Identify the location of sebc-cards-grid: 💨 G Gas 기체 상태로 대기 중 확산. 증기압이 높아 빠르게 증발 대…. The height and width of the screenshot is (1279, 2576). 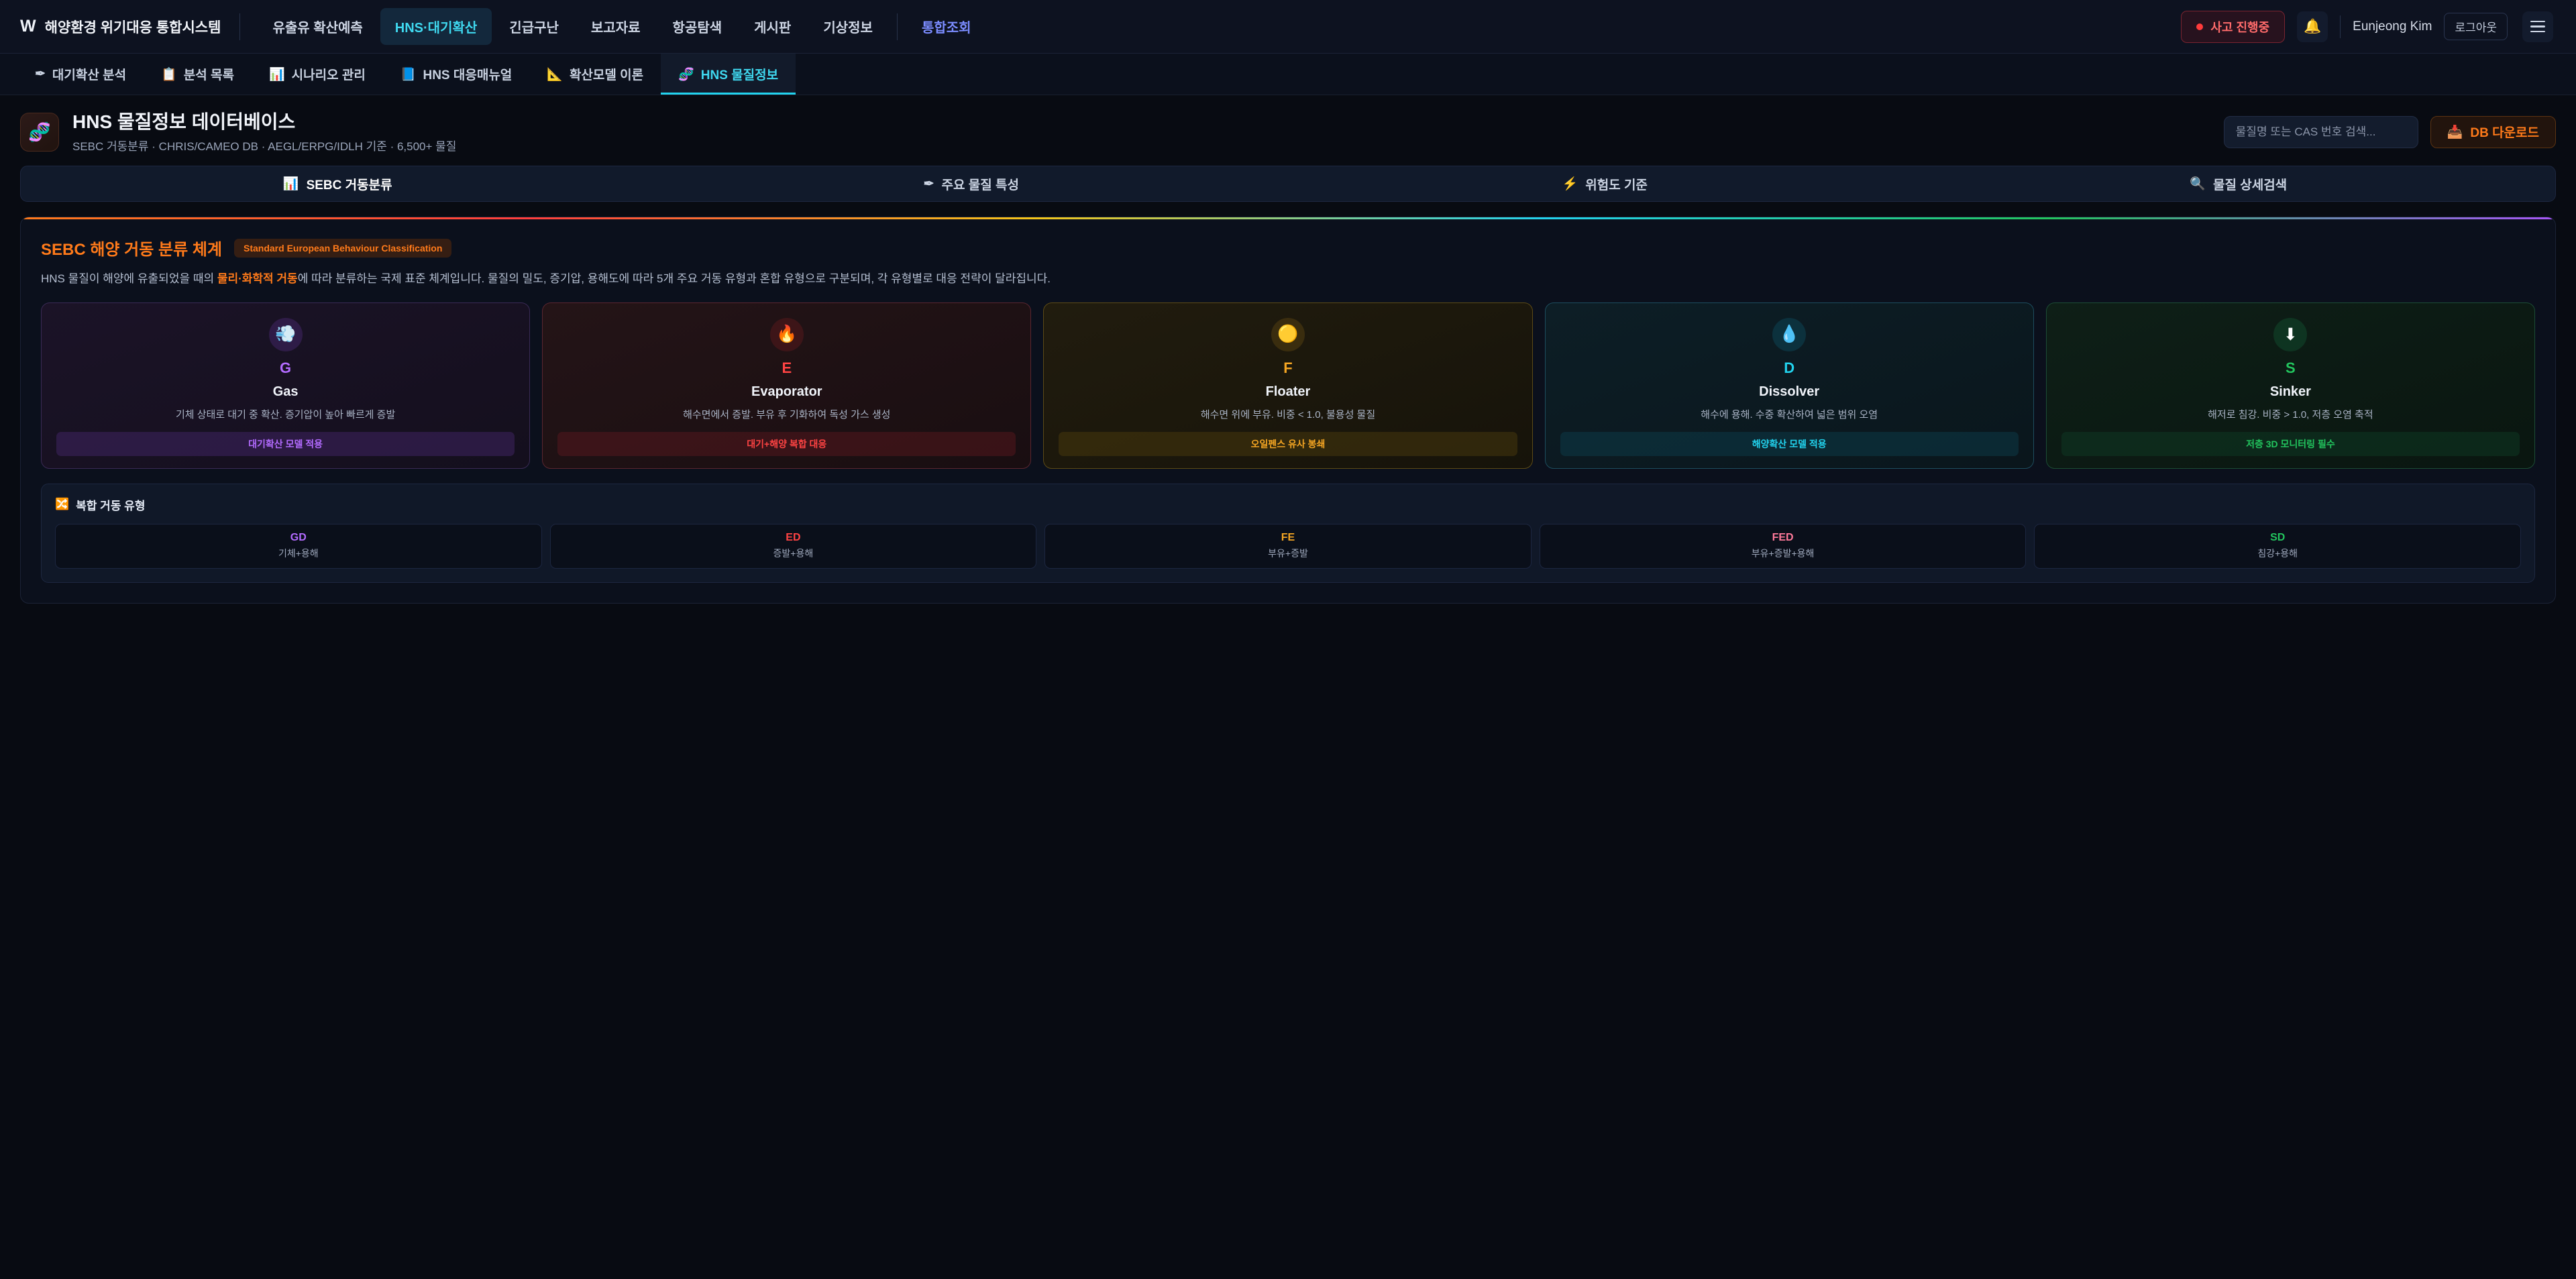
(1288, 385).